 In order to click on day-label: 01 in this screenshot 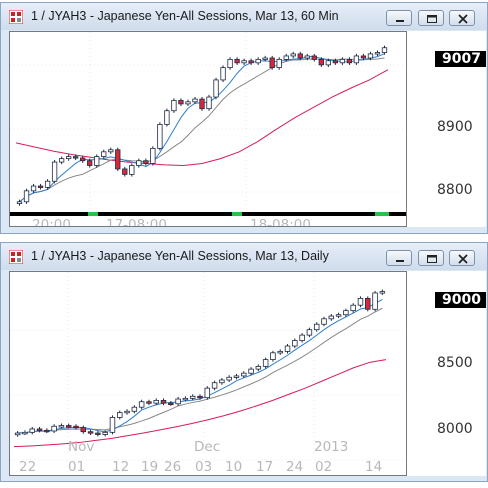, I will do `click(76, 467)`.